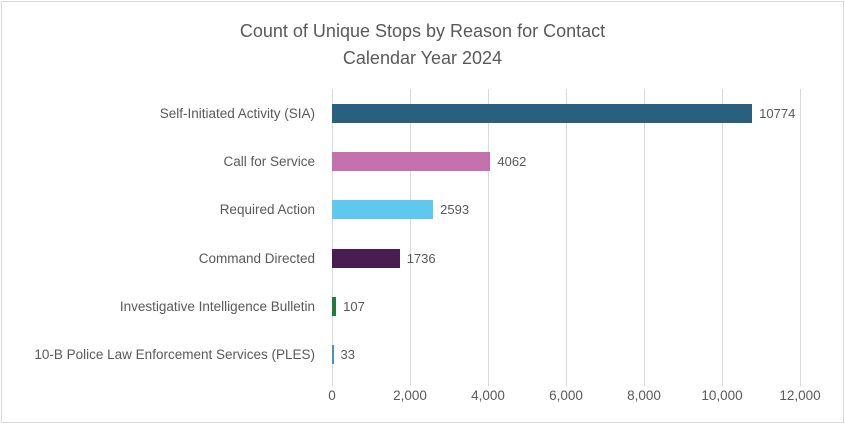  Describe the element at coordinates (722, 395) in the screenshot. I see `x-tick-label: 10,000` at that location.